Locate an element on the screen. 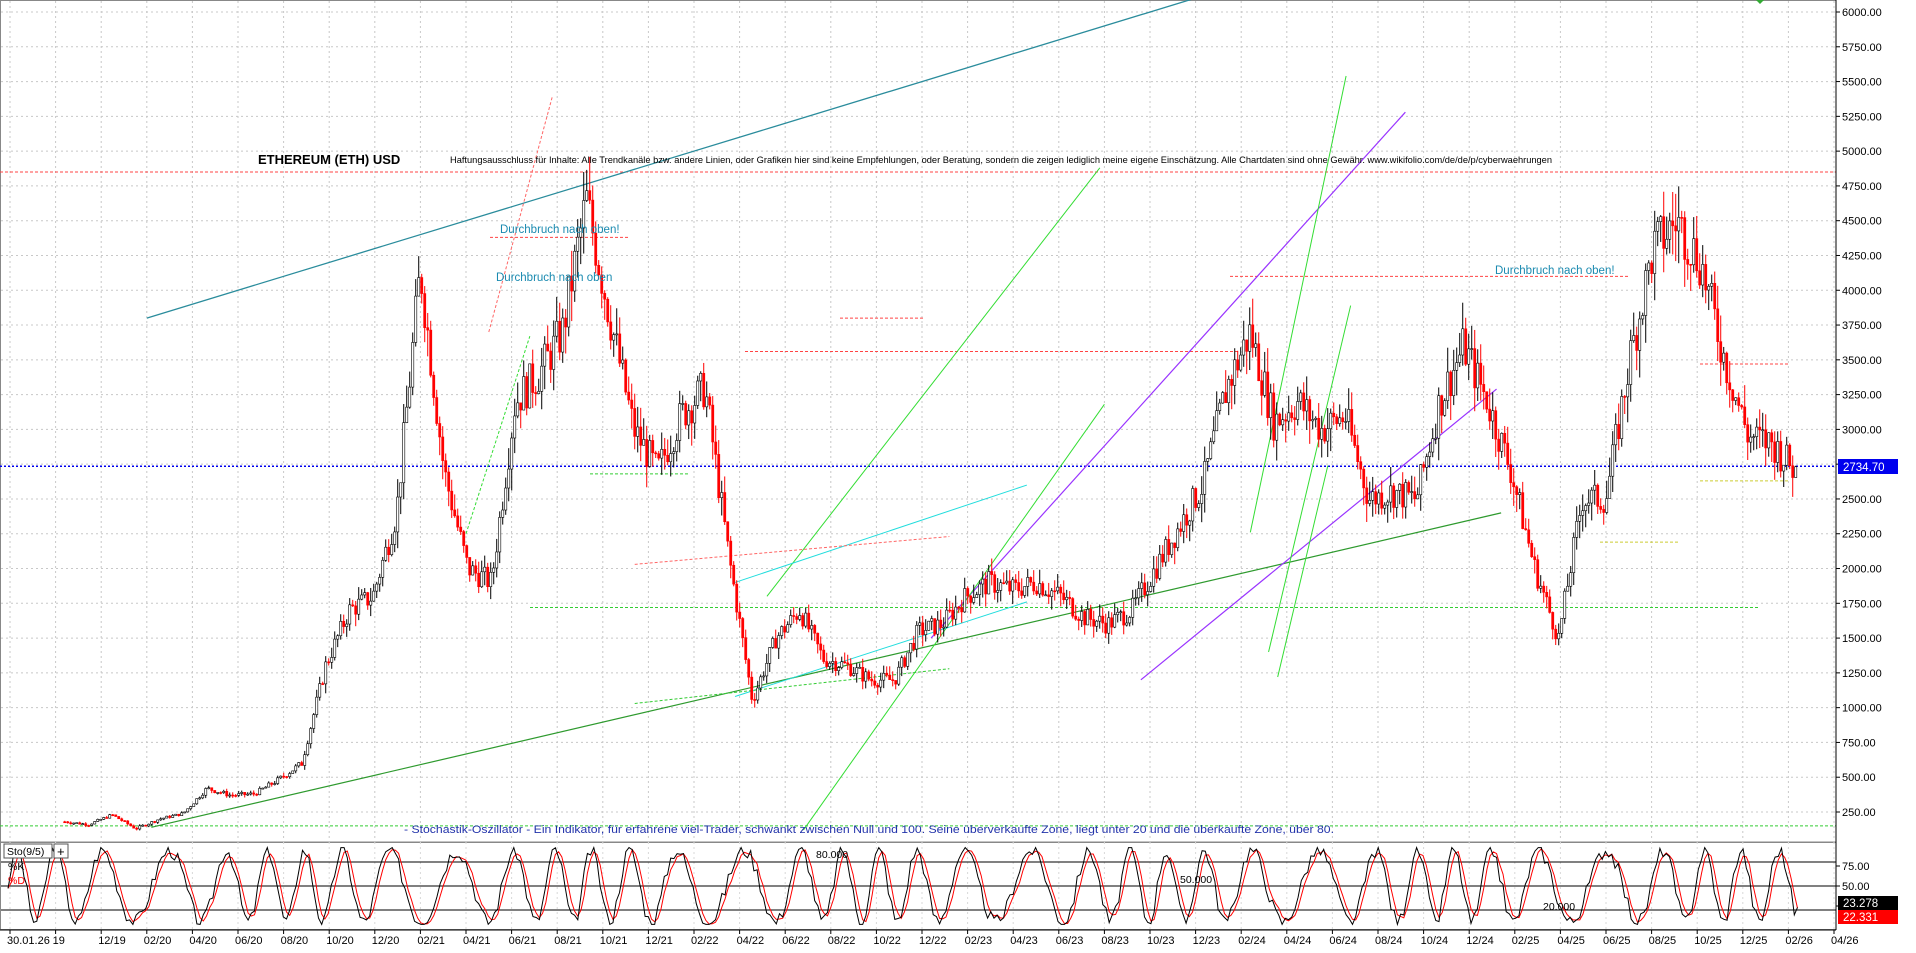  stoch-level-50: 50.000 is located at coordinates (1196, 880).